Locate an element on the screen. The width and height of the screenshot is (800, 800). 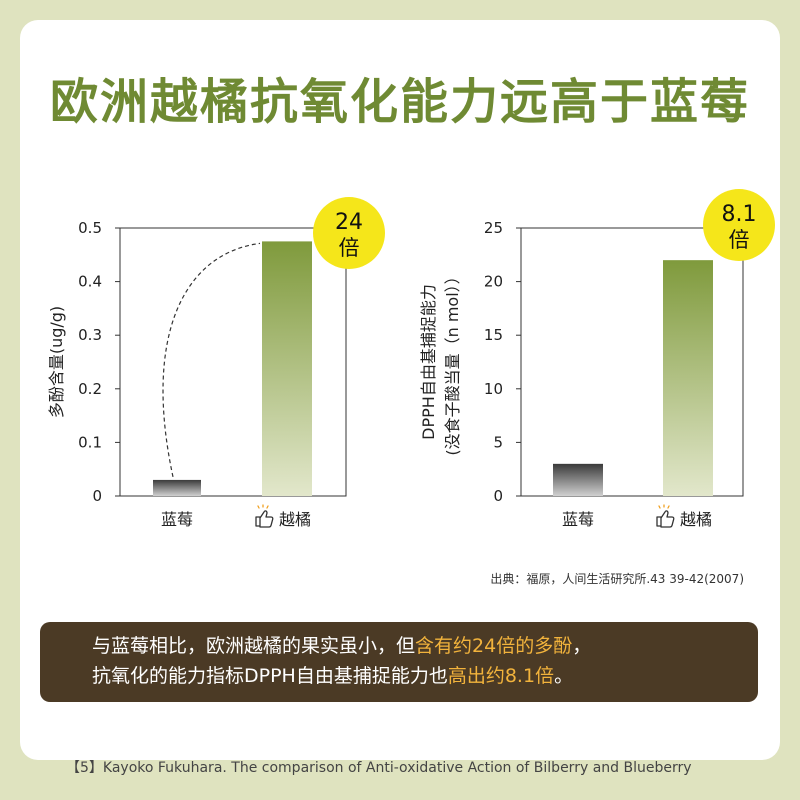
y-tick-label: 0.2 is located at coordinates (90, 389).